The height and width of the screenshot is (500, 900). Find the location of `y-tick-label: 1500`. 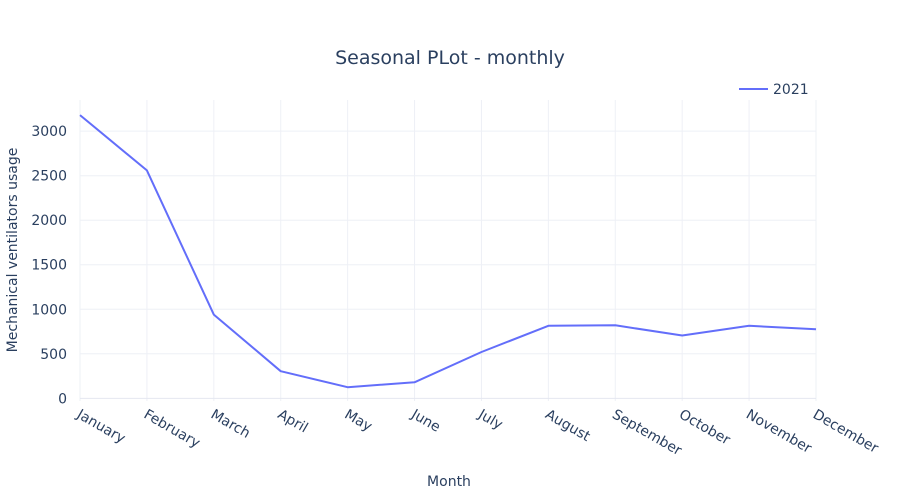

y-tick-label: 1500 is located at coordinates (49, 266).